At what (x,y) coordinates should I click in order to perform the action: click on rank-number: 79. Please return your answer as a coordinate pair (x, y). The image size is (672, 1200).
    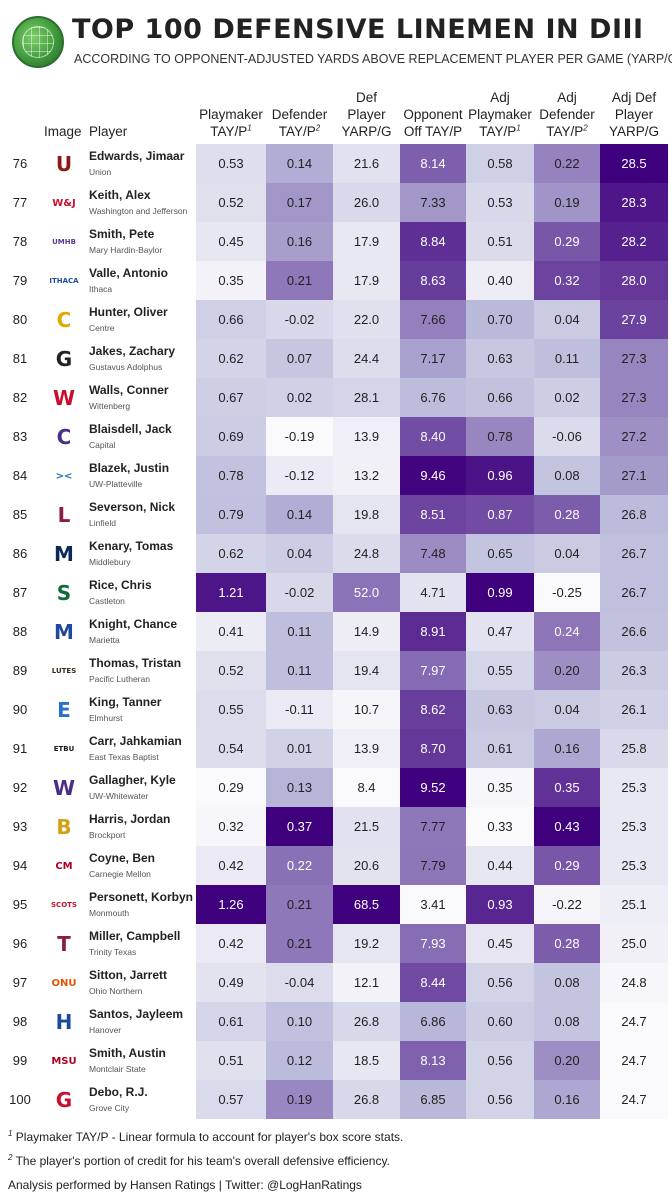
    Looking at the image, I should click on (20, 280).